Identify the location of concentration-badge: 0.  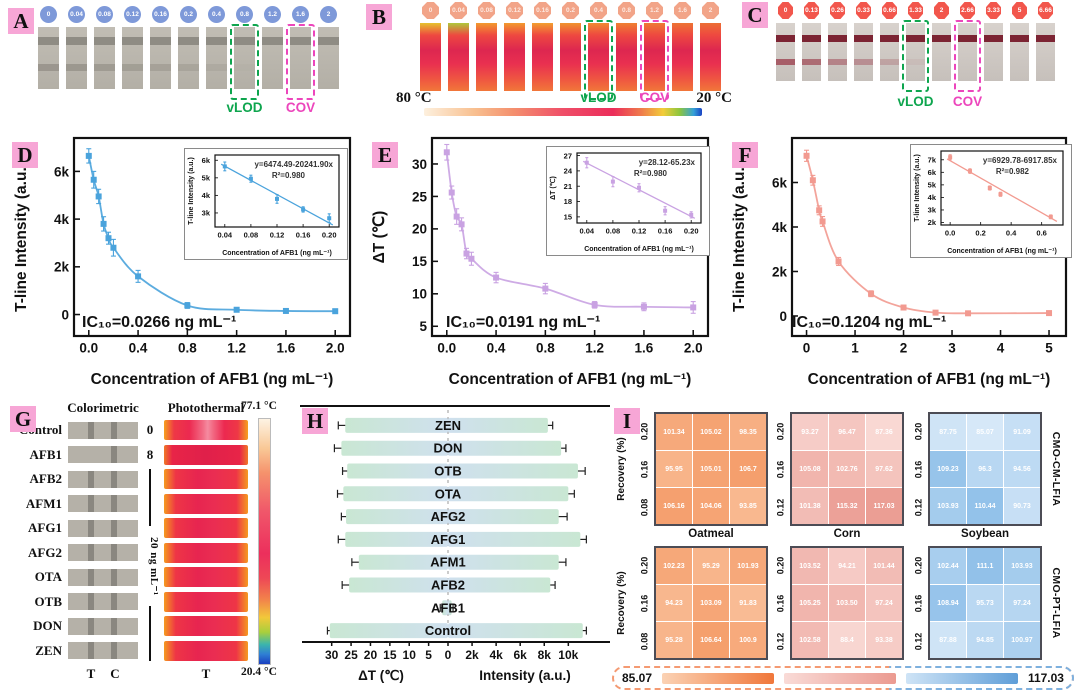
(48, 14).